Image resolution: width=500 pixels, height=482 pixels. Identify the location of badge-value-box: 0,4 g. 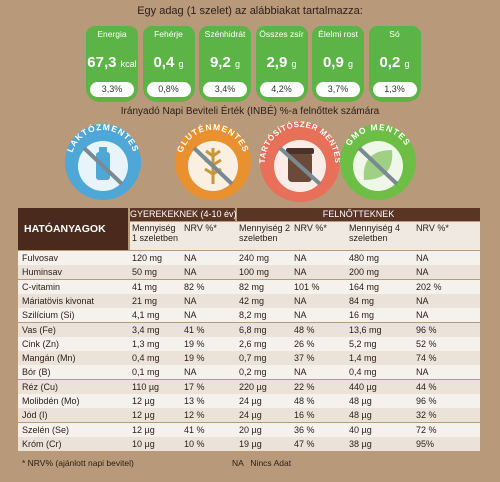
(169, 62).